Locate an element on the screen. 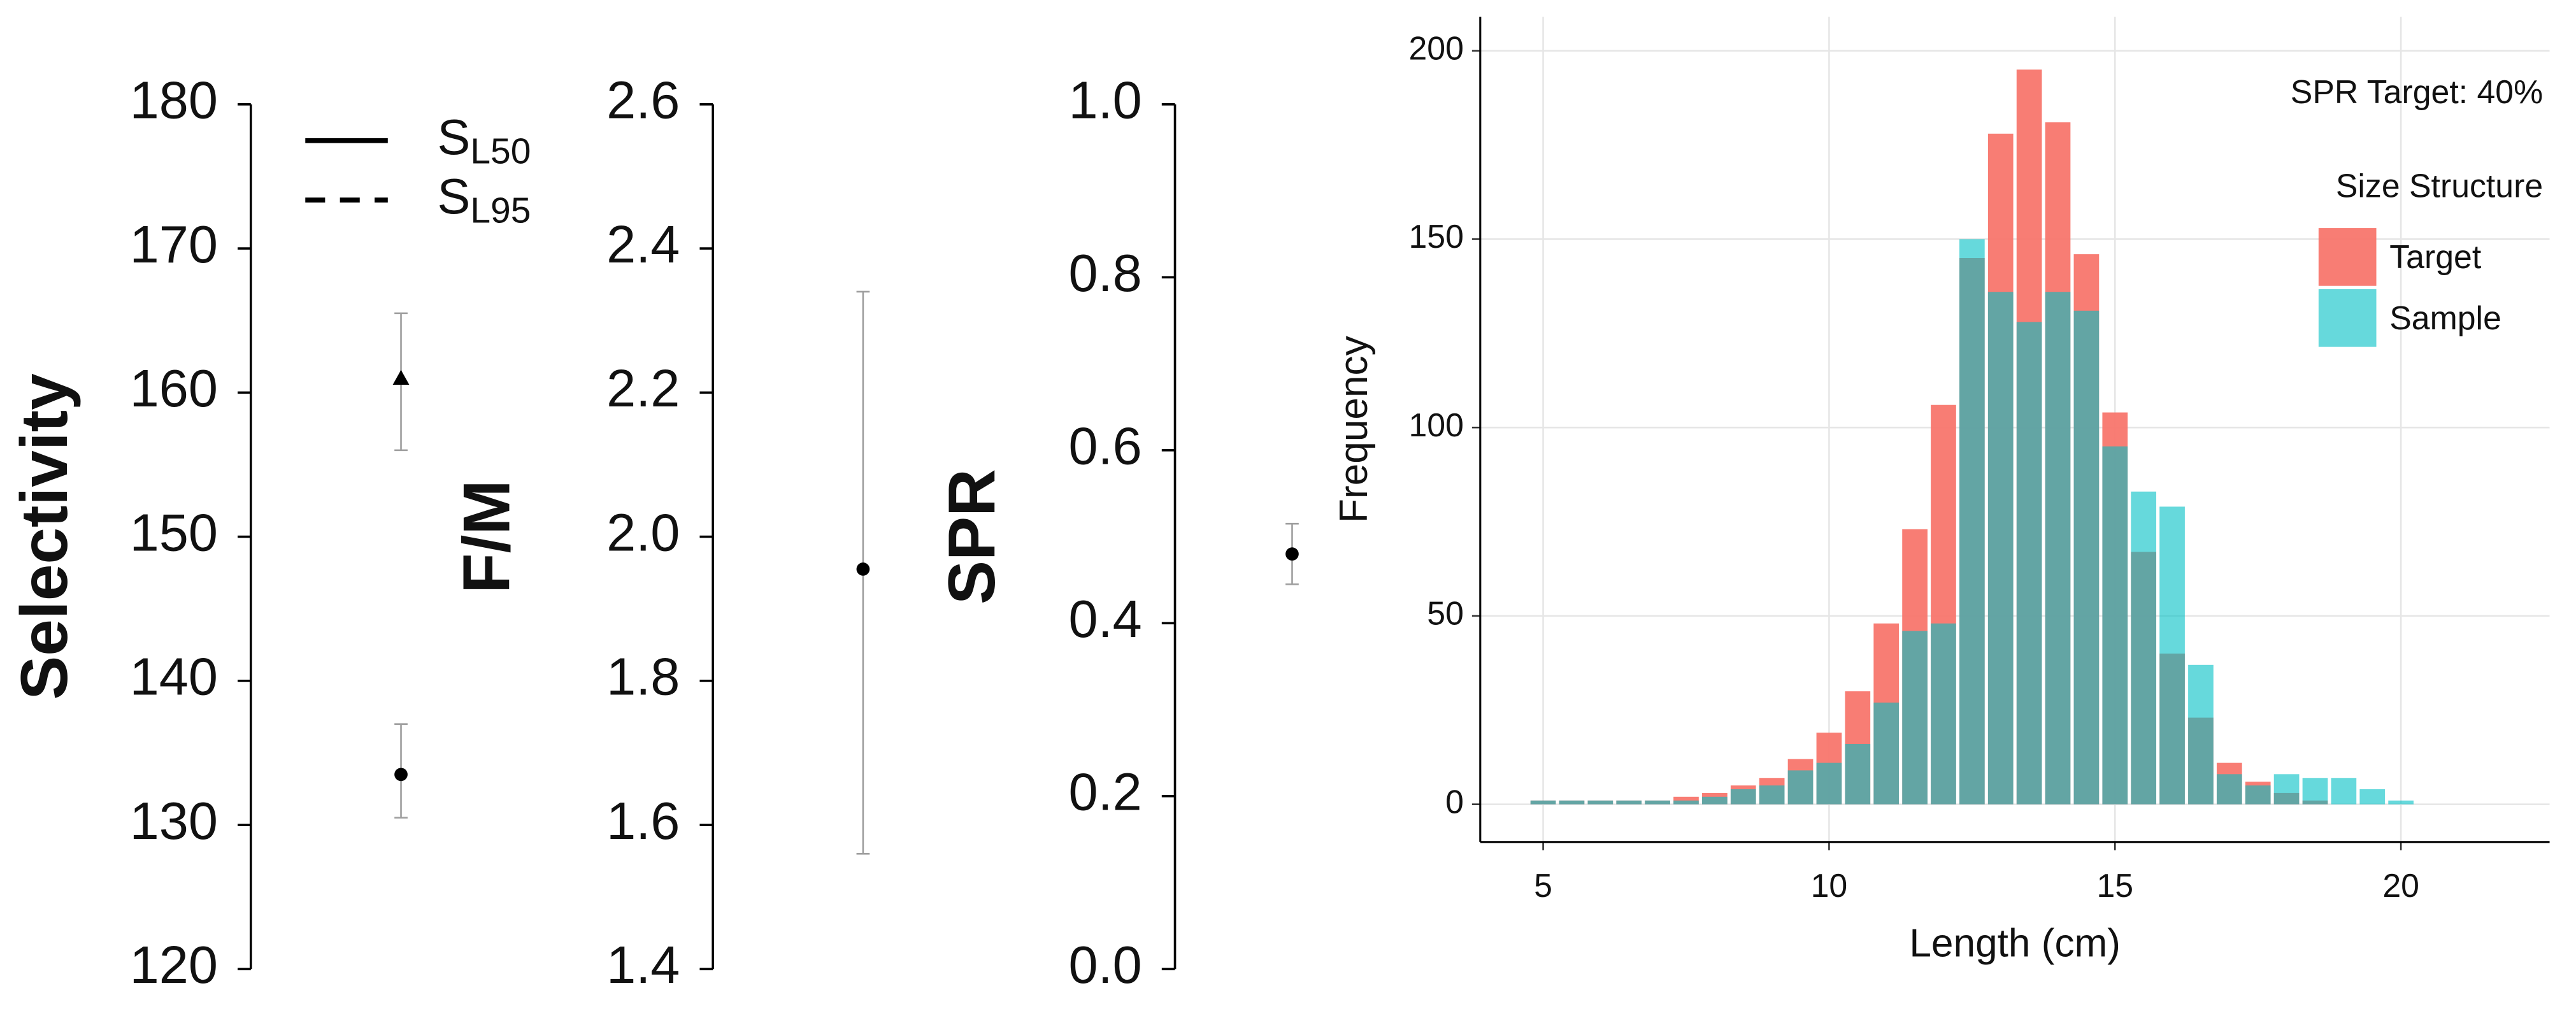  x-axis-title: Length (cm) is located at coordinates (2015, 943).